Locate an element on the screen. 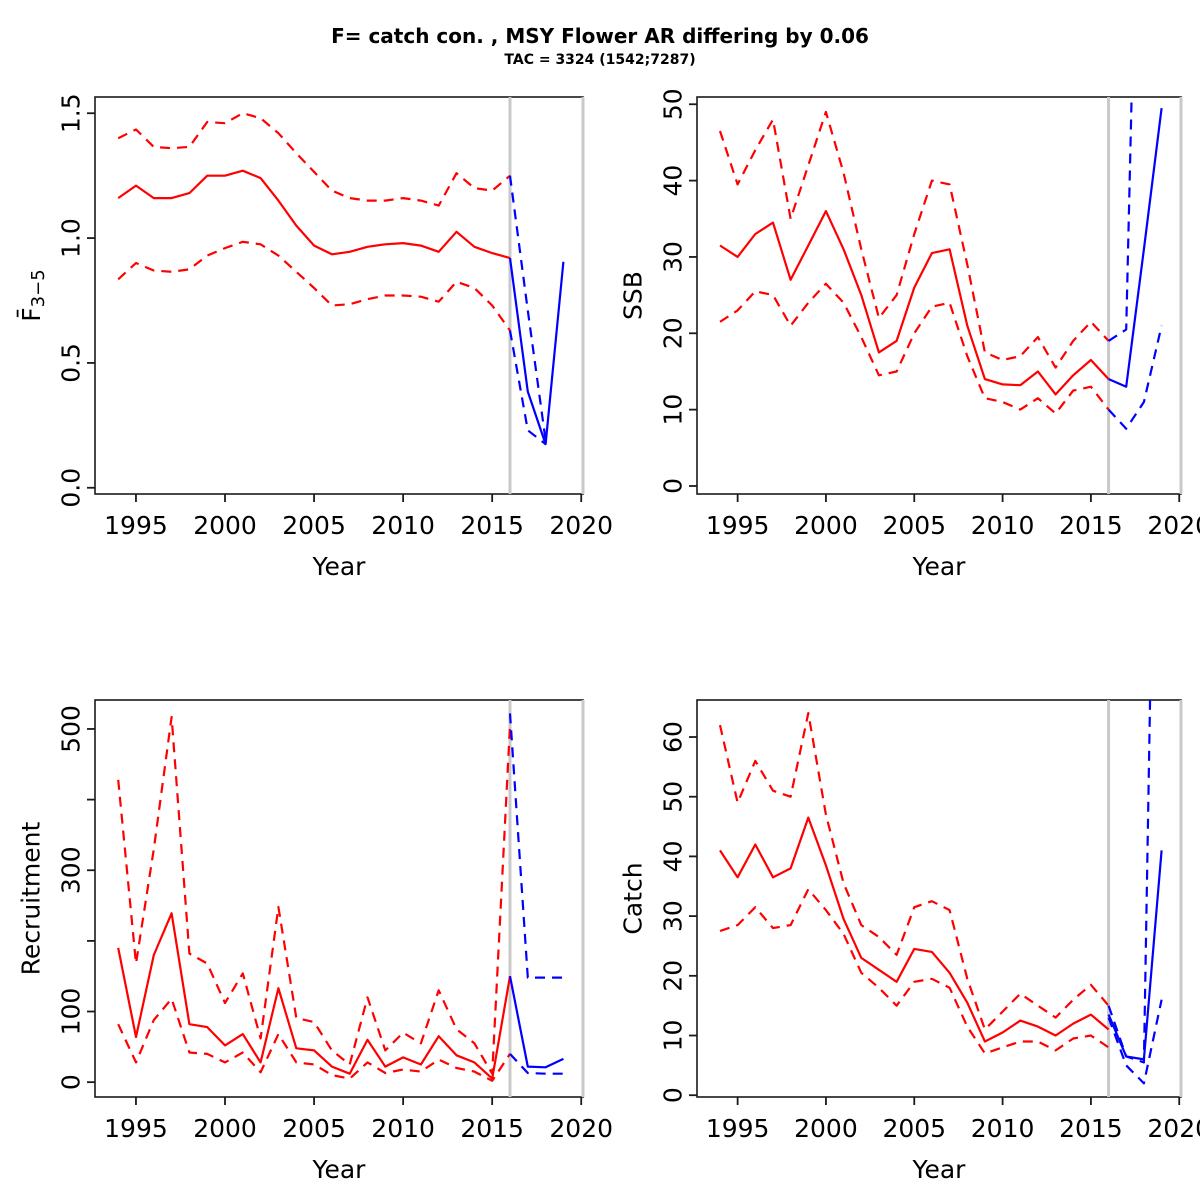  figure-subtitle: TAC = 3324 (1542;7287) is located at coordinates (600, 60).